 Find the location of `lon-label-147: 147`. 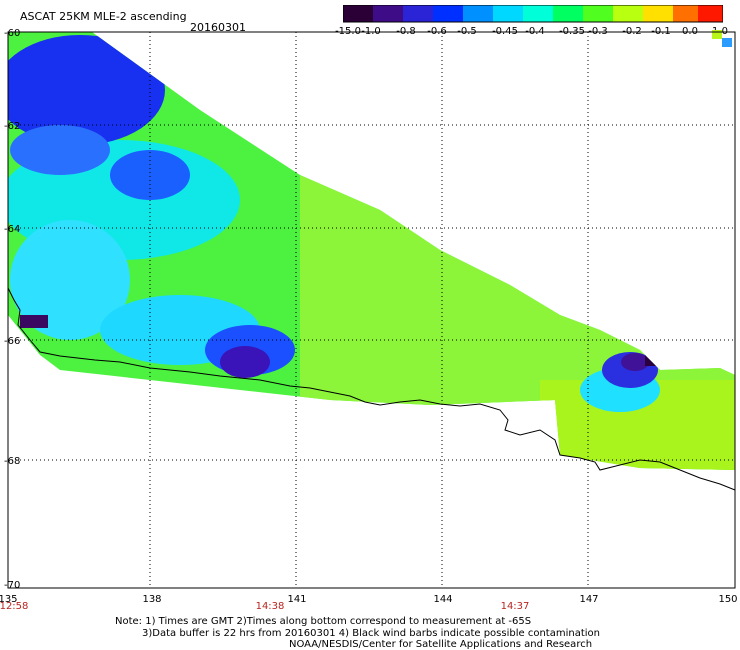

lon-label-147: 147 is located at coordinates (589, 599).